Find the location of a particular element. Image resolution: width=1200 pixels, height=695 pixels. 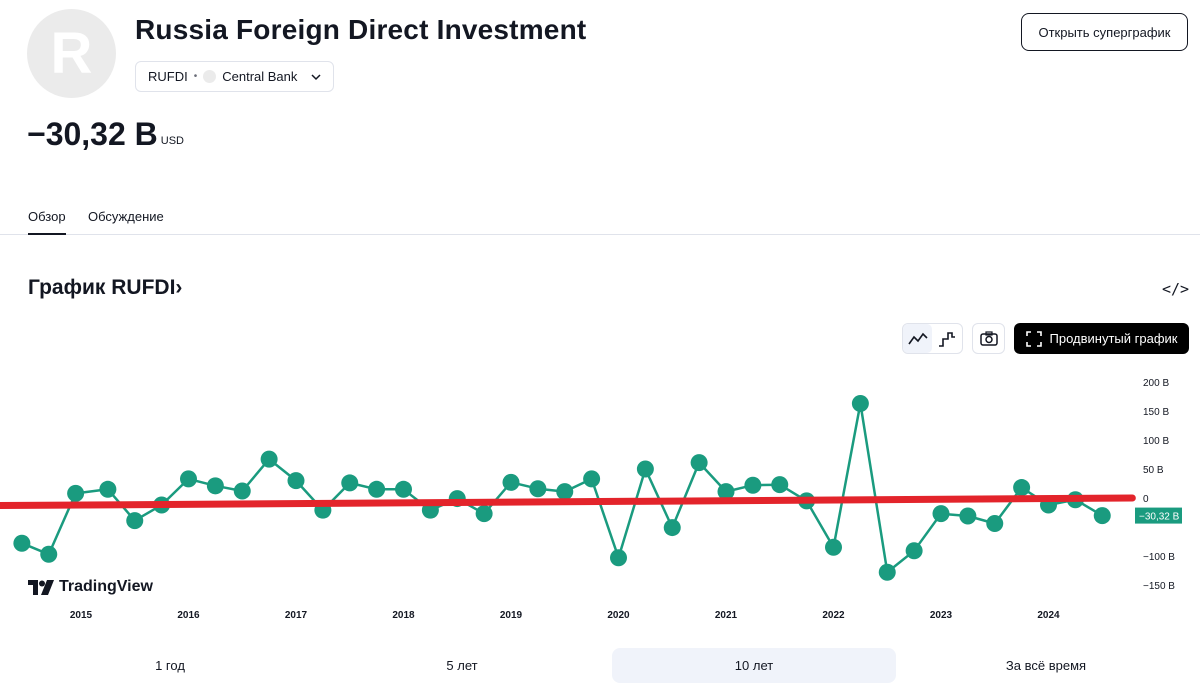

x-tick-label: 2021 is located at coordinates (726, 615).